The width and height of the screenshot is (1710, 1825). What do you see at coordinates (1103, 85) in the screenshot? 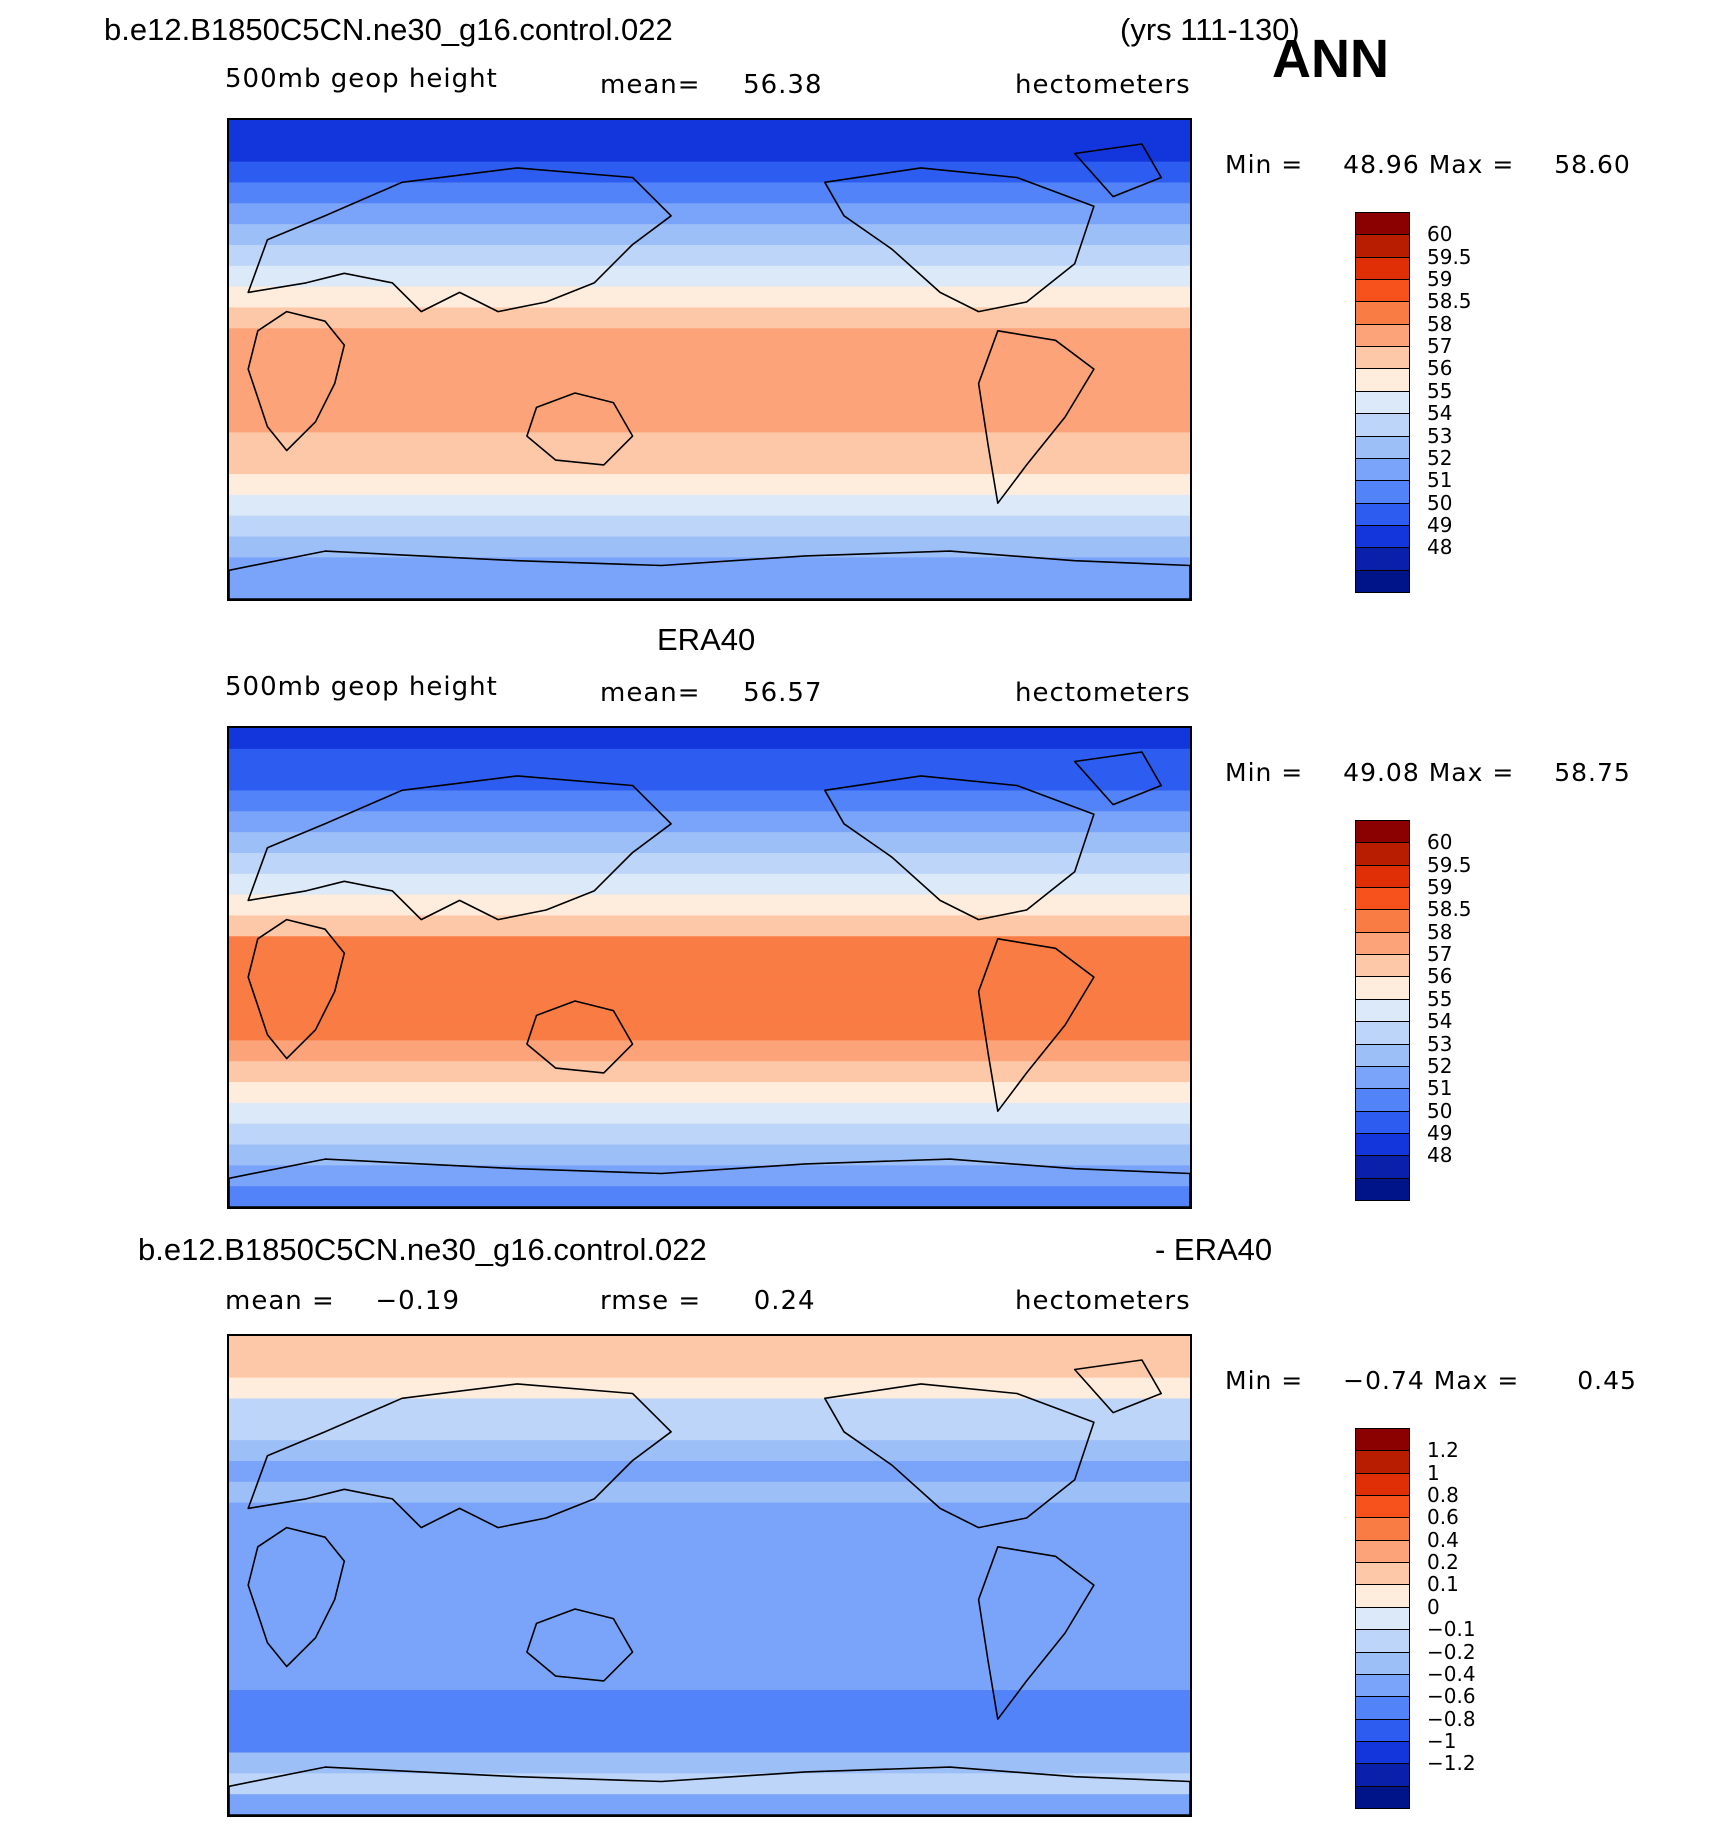
I see `panel1-units: hectometers` at bounding box center [1103, 85].